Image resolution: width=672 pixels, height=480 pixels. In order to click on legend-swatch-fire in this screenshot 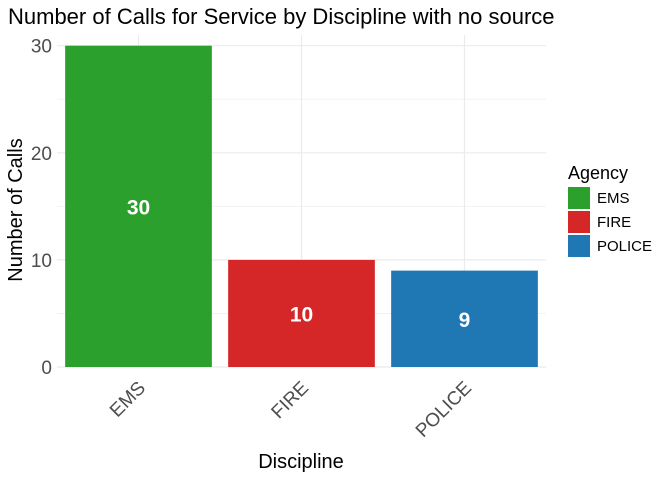, I will do `click(579, 222)`.